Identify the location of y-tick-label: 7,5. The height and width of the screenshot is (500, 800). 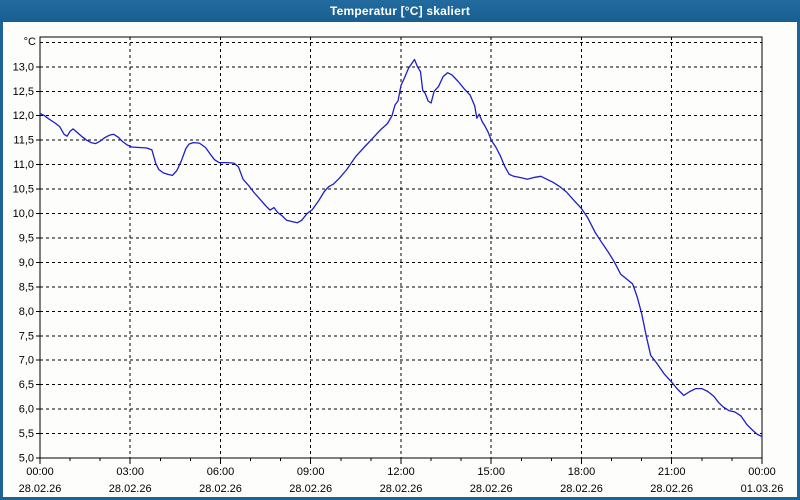
(26, 336).